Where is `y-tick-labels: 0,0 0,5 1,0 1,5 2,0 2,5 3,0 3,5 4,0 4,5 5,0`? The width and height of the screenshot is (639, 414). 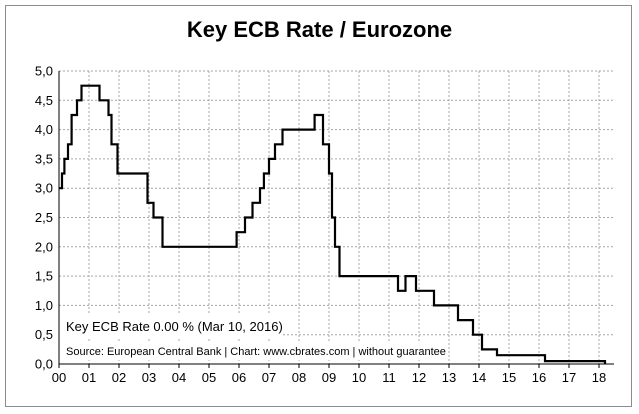
y-tick-labels: 0,0 0,5 1,0 1,5 2,0 2,5 3,0 3,5 4,0 4,5 5,0 is located at coordinates (44, 218).